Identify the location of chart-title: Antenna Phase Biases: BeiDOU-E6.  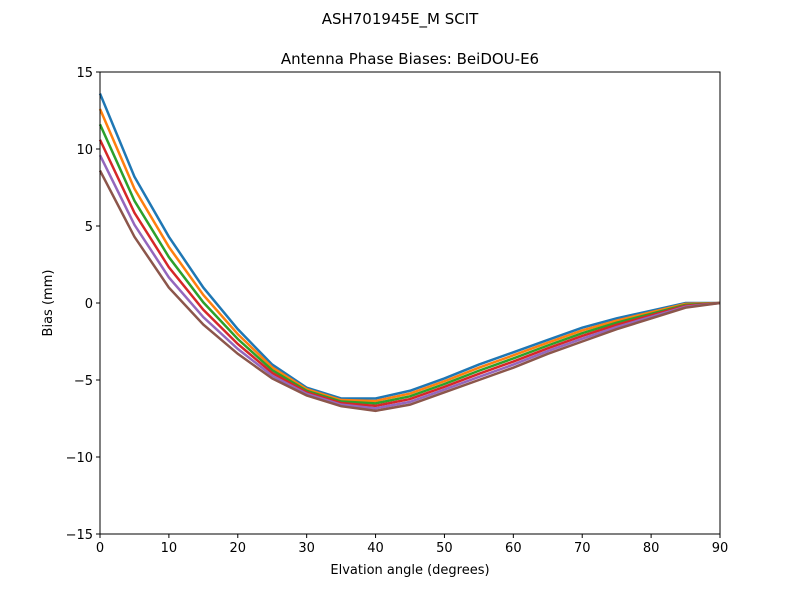
(410, 59).